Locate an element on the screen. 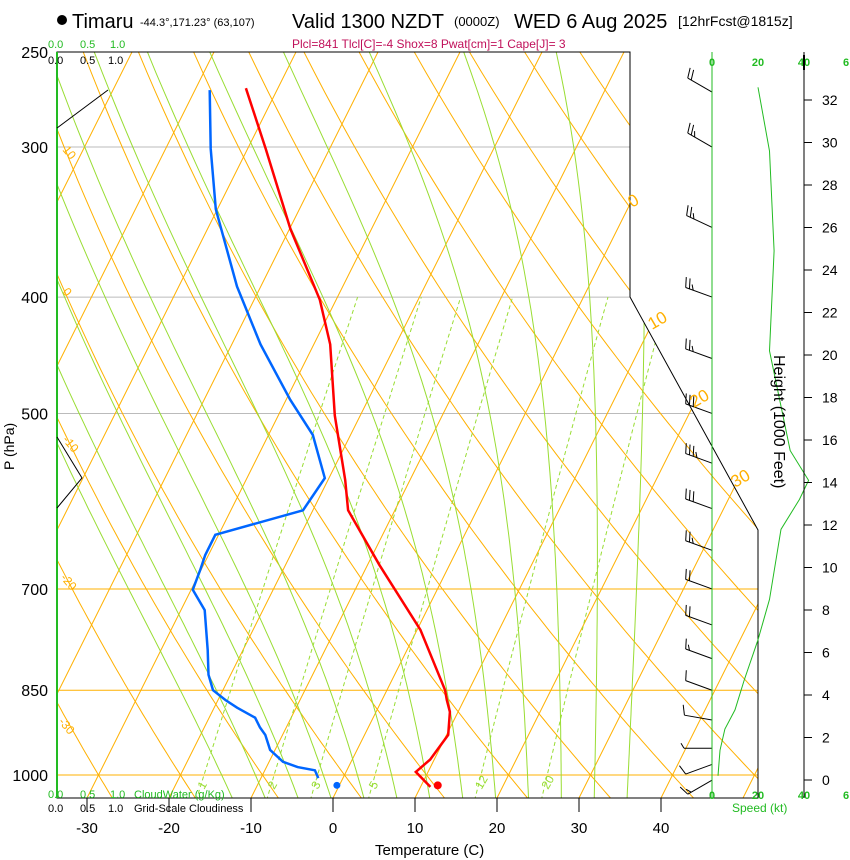  cloudwater-tick: 0.5 is located at coordinates (87, 795).